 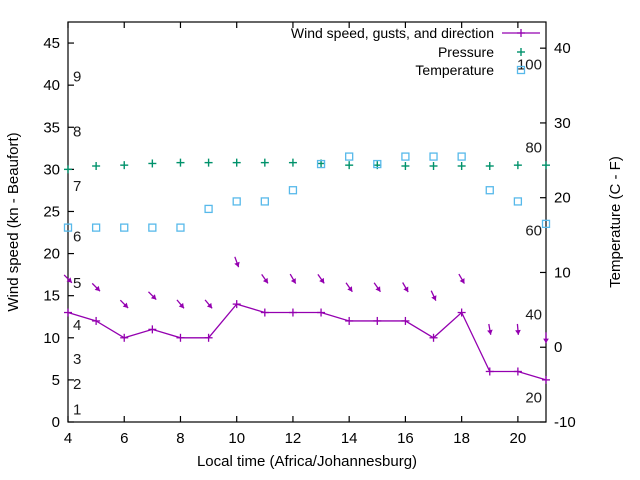 What do you see at coordinates (180, 438) in the screenshot?
I see `x-tick-label: 8` at bounding box center [180, 438].